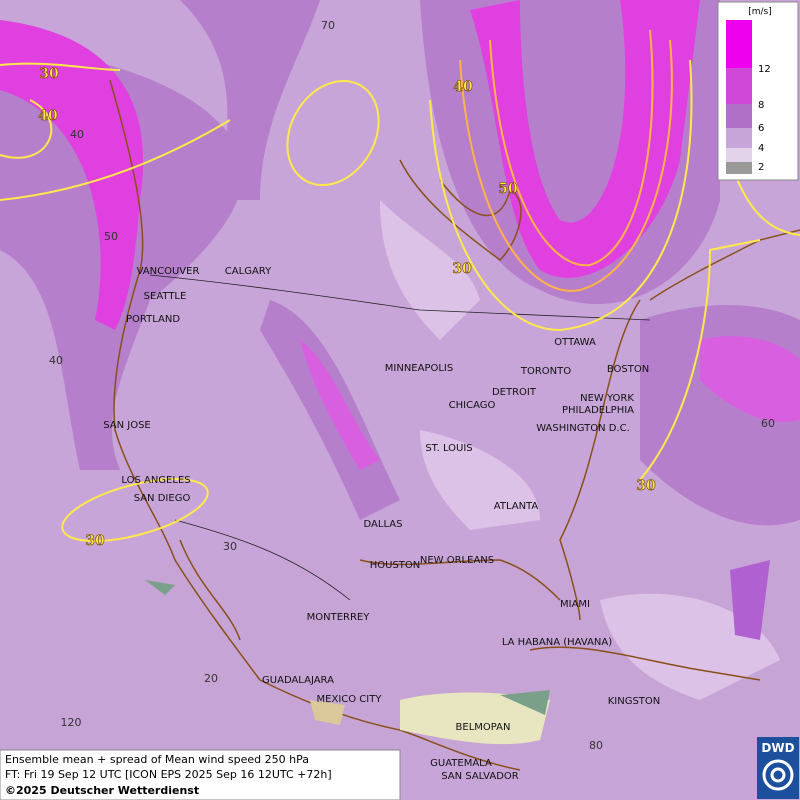 Image resolution: width=800 pixels, height=800 pixels. Describe the element at coordinates (768, 423) in the screenshot. I see `grid-label: 60` at that location.